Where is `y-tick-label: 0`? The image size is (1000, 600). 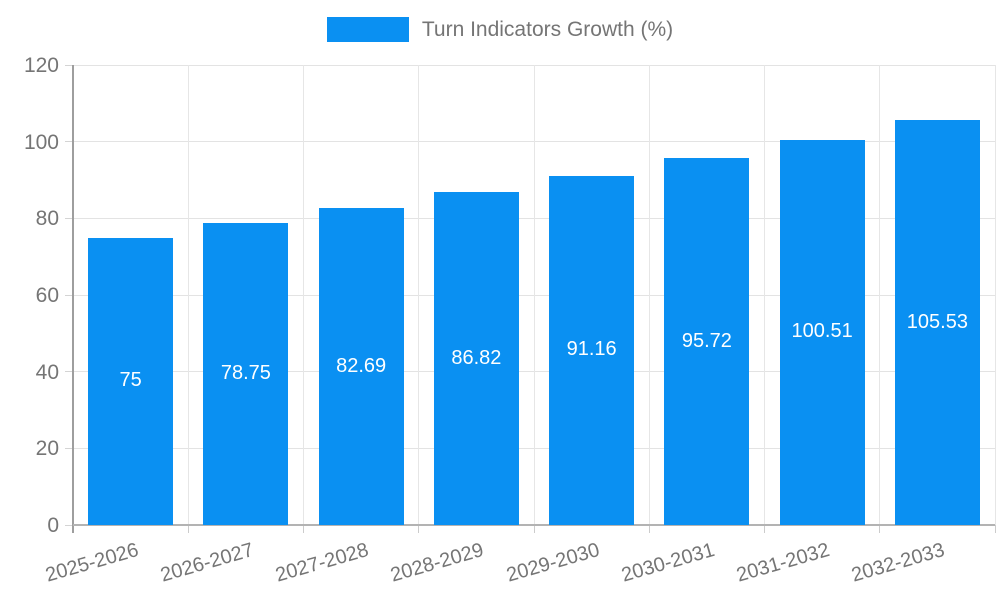 y-tick-label: 0 is located at coordinates (53, 525).